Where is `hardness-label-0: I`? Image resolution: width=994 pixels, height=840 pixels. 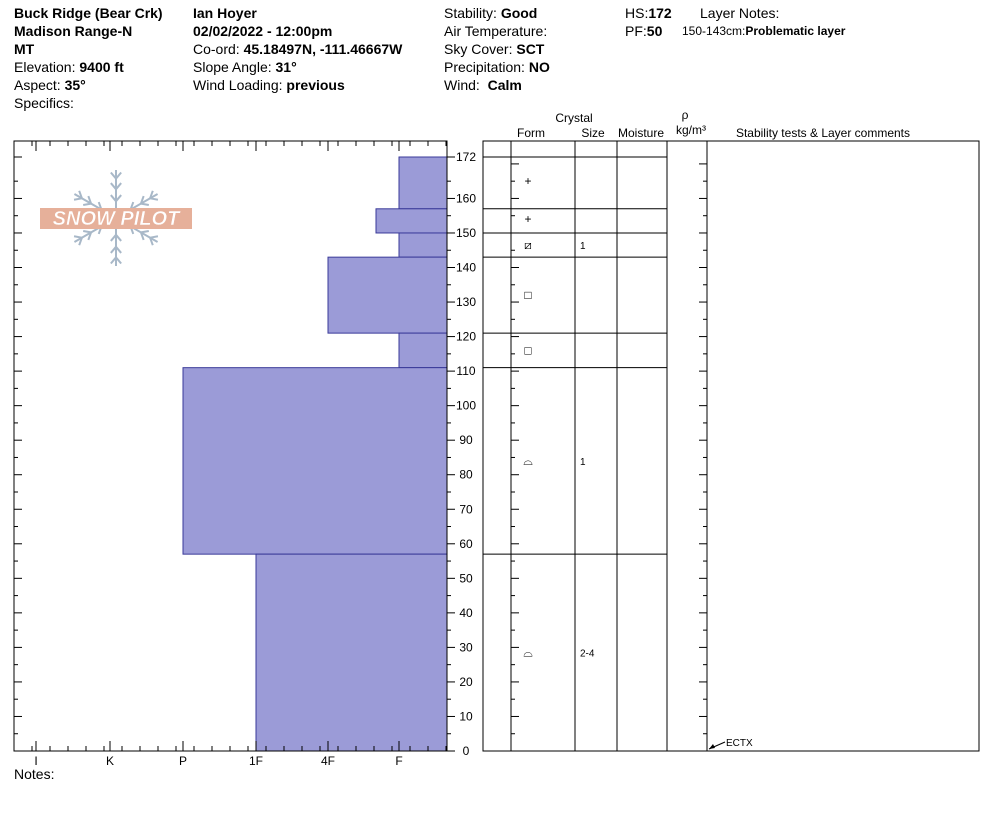
hardness-label-0: I is located at coordinates (35, 761).